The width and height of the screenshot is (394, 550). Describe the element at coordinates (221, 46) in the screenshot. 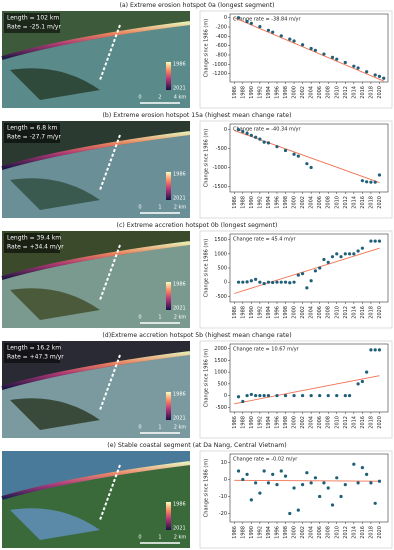

I see `y-tick-label: -600` at that location.